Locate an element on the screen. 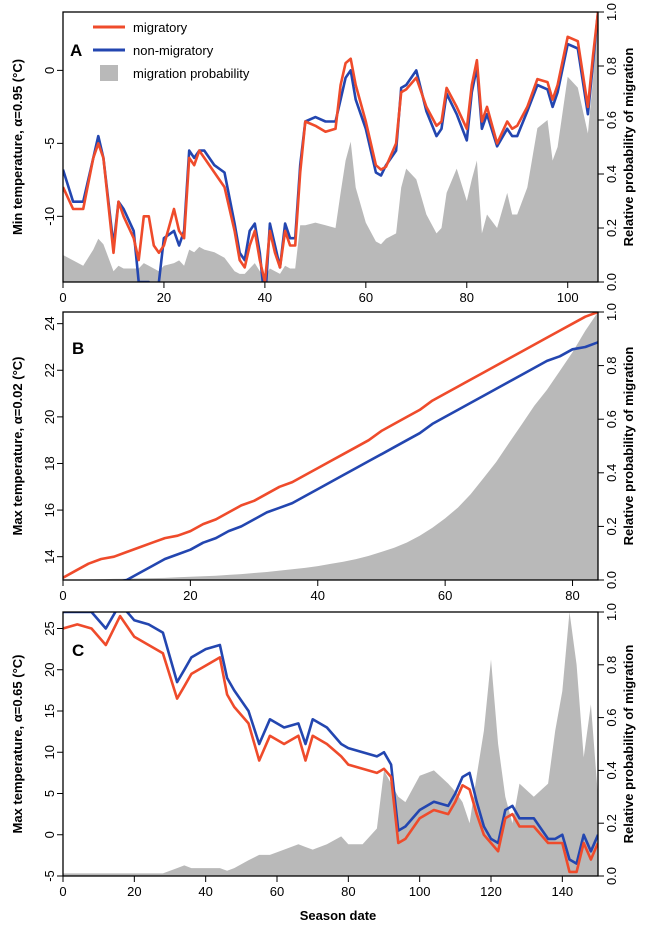  y-tick-label: -10 is located at coordinates (49, 216).